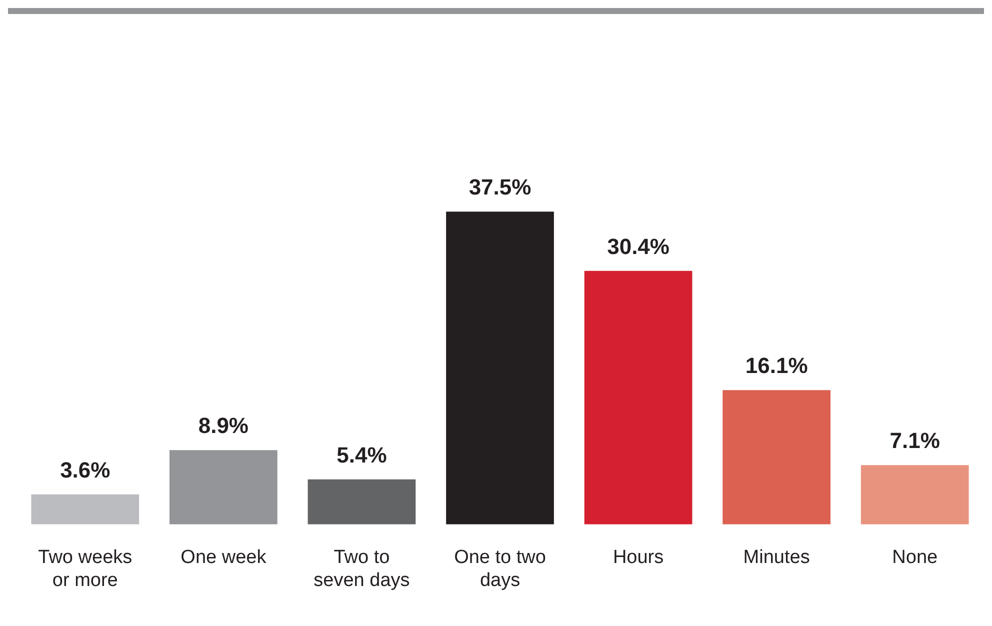 The height and width of the screenshot is (626, 992). I want to click on data-label: 5.4%, so click(361, 455).